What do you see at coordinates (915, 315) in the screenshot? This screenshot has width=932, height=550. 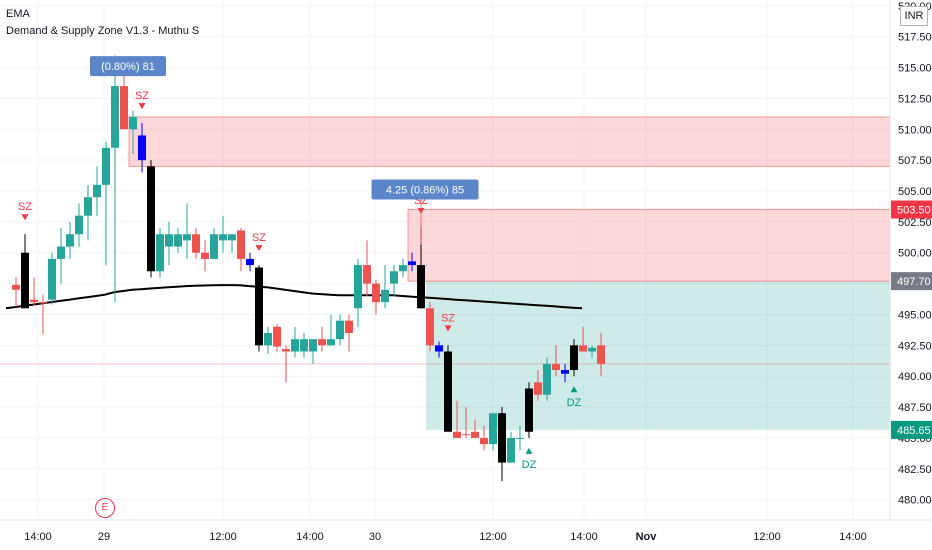 I see `y-tick-label: 495.00` at bounding box center [915, 315].